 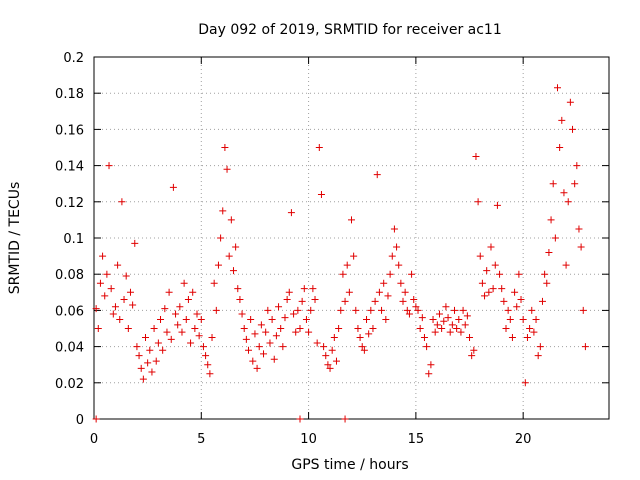 I want to click on y-tick-label: 0.06, so click(x=69, y=311).